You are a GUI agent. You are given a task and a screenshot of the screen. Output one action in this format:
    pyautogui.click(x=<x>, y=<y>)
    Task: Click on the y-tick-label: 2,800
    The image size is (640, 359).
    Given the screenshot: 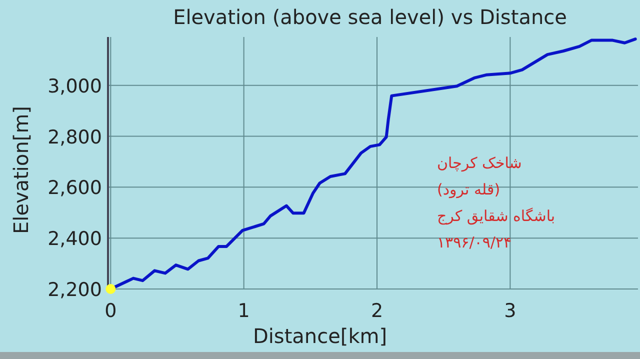 What is the action you would take?
    pyautogui.click(x=75, y=137)
    